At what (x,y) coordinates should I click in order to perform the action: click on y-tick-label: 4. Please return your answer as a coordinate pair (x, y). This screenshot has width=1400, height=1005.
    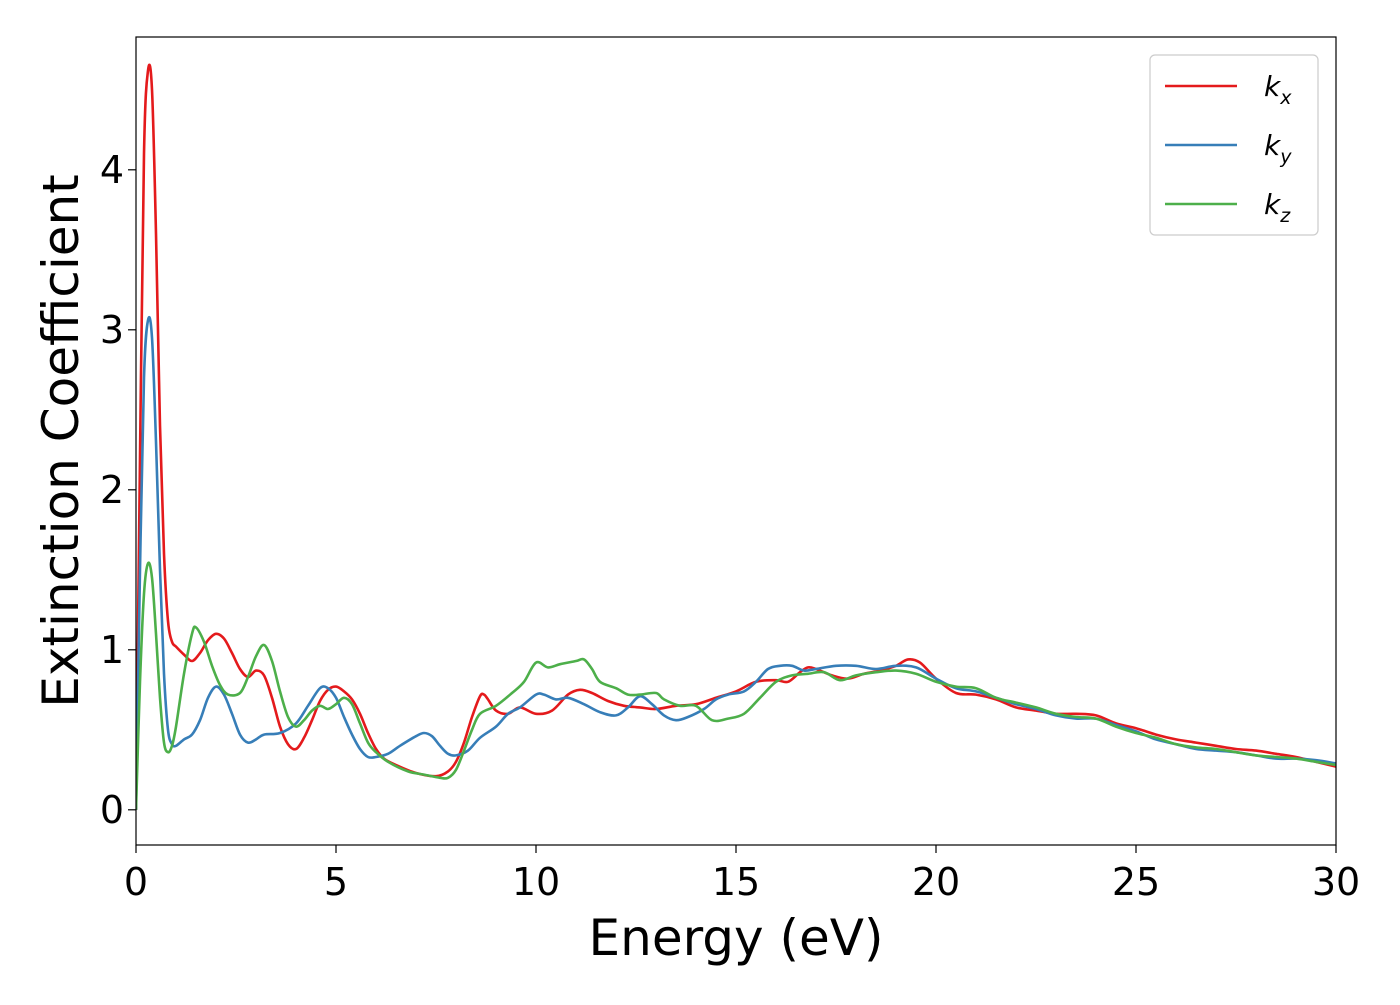
    Looking at the image, I should click on (112, 170).